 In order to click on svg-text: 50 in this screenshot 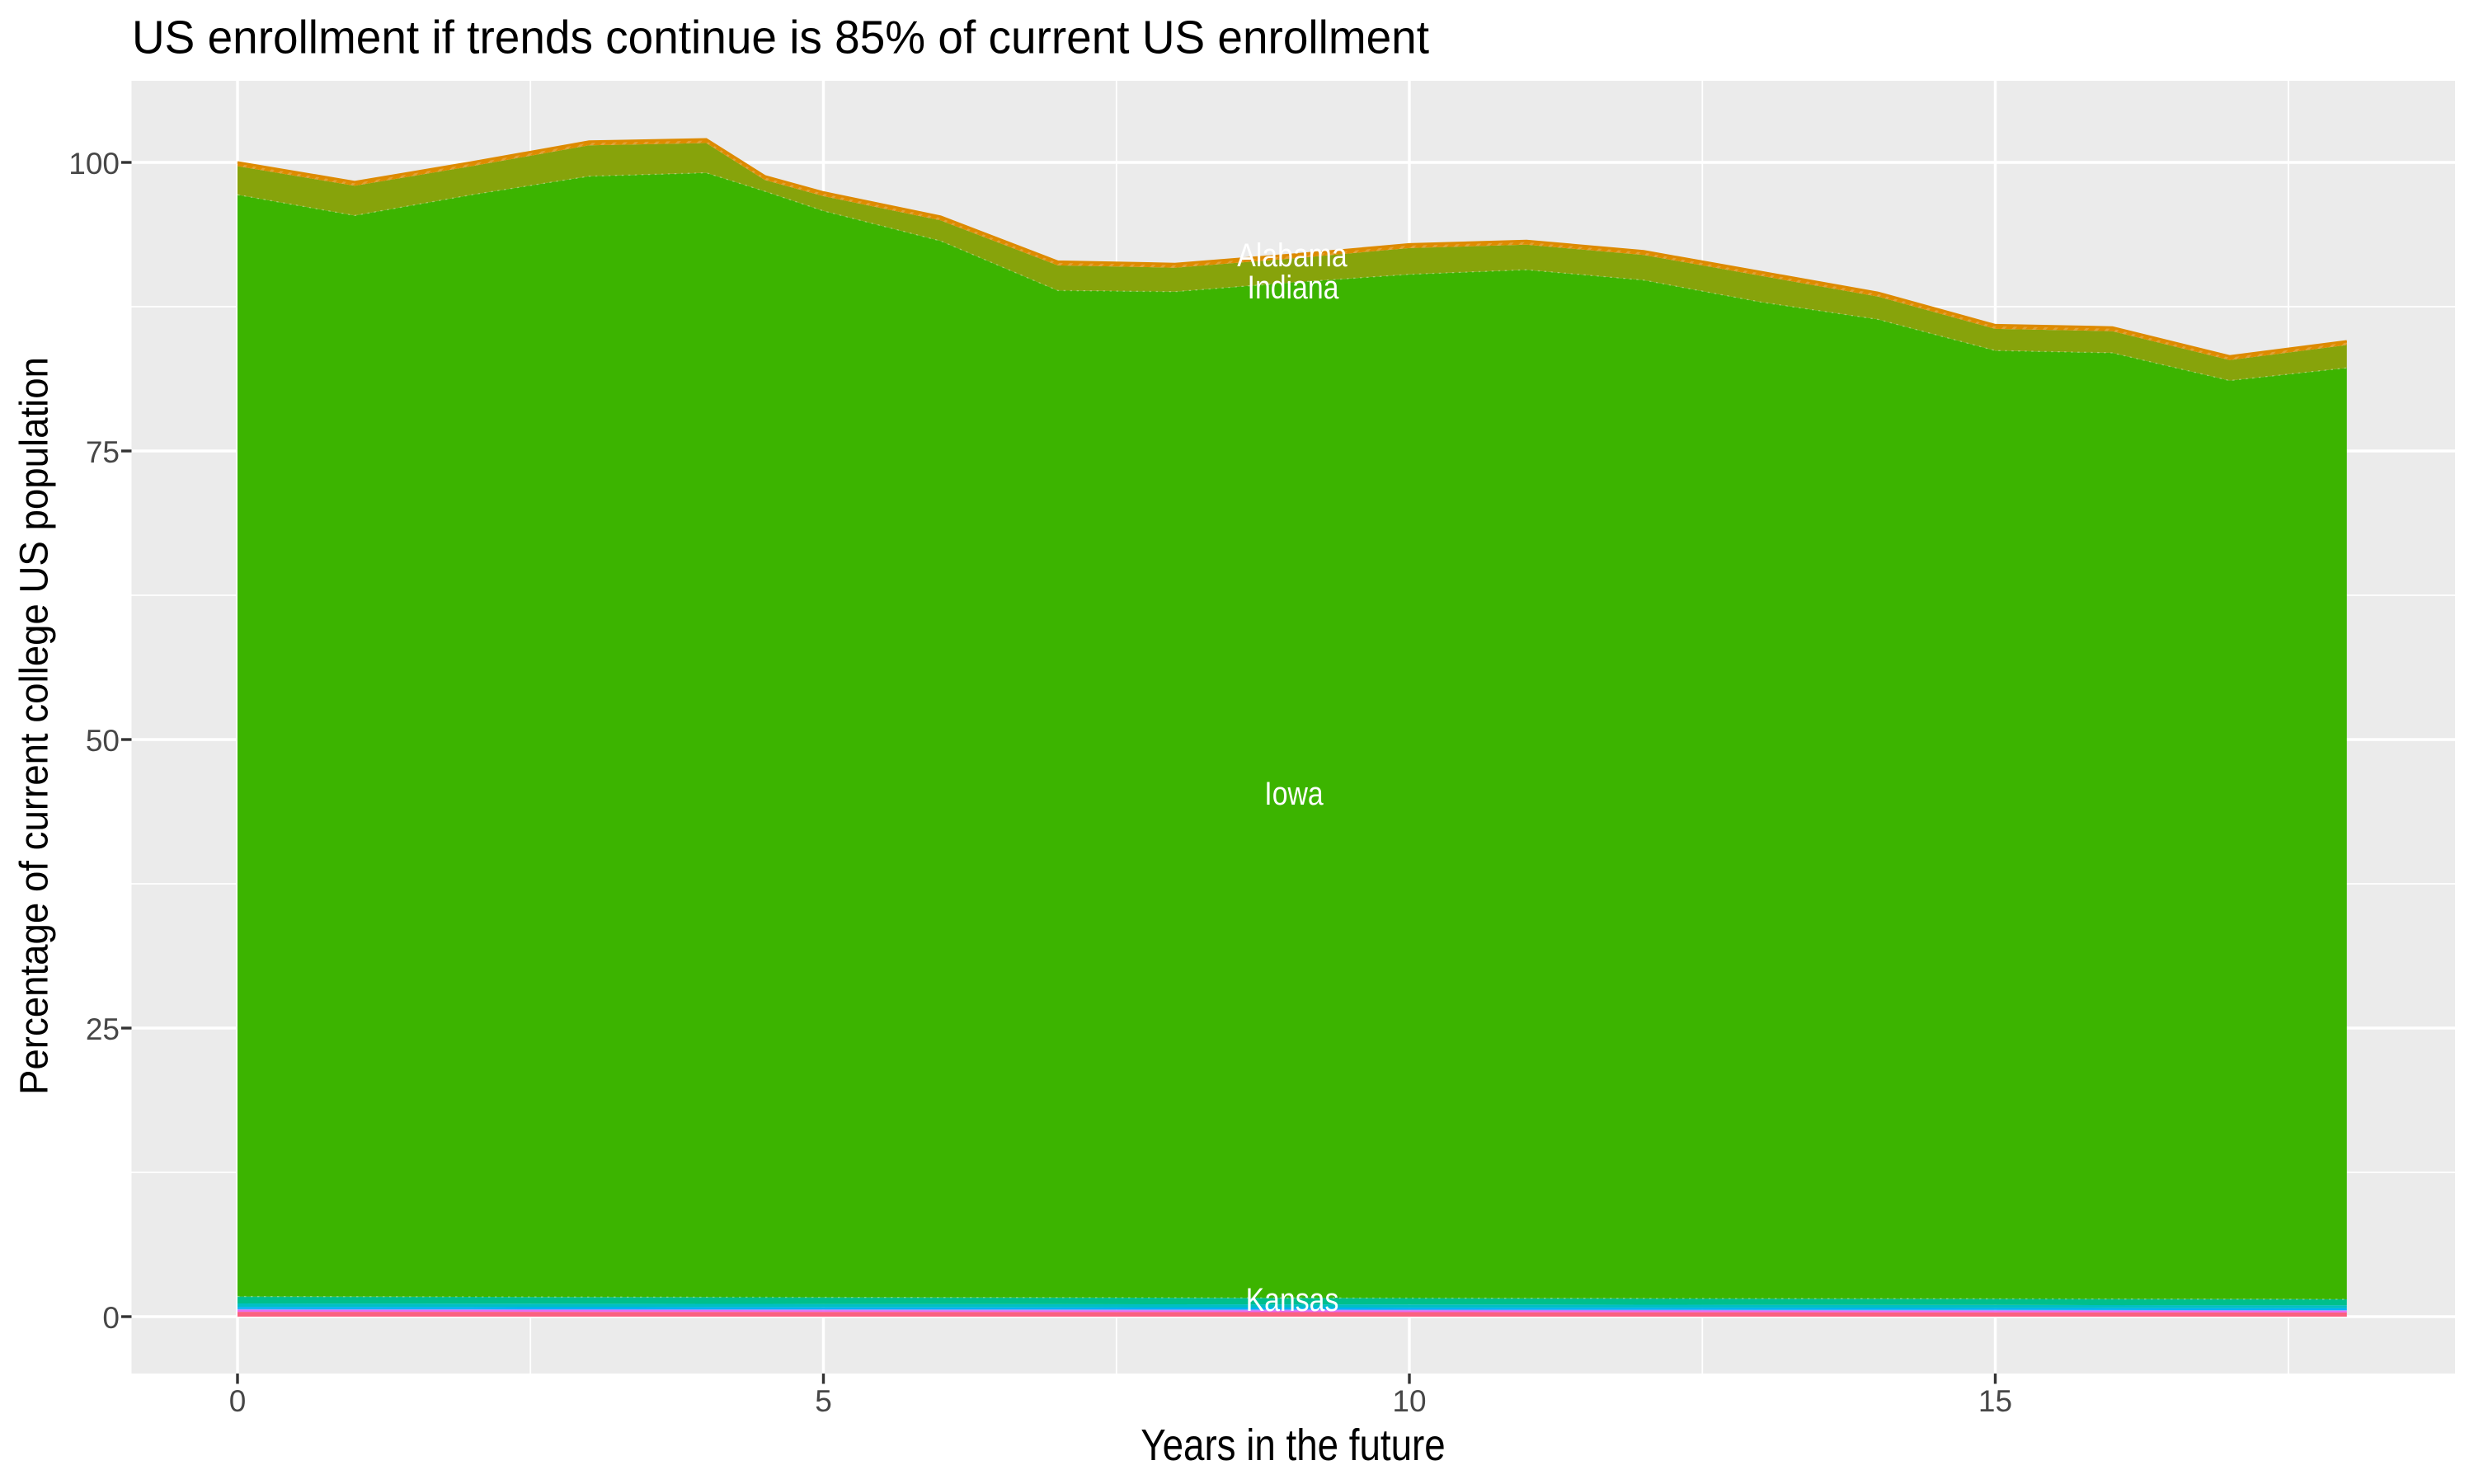, I will do `click(103, 741)`.